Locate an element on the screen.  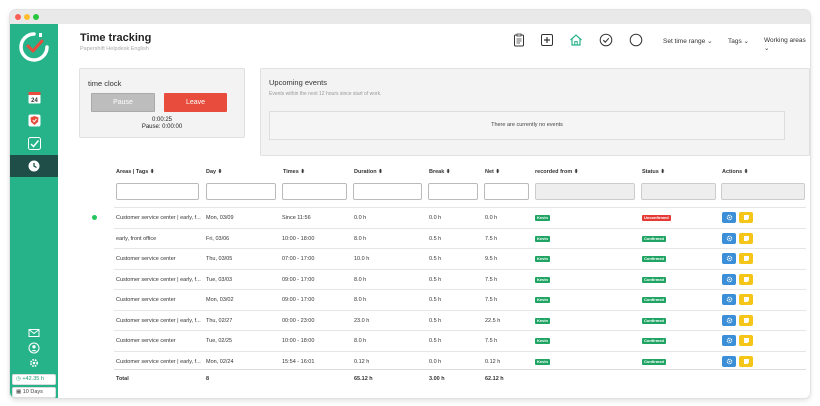
upcoming-events-title: Upcoming events is located at coordinates (298, 82).